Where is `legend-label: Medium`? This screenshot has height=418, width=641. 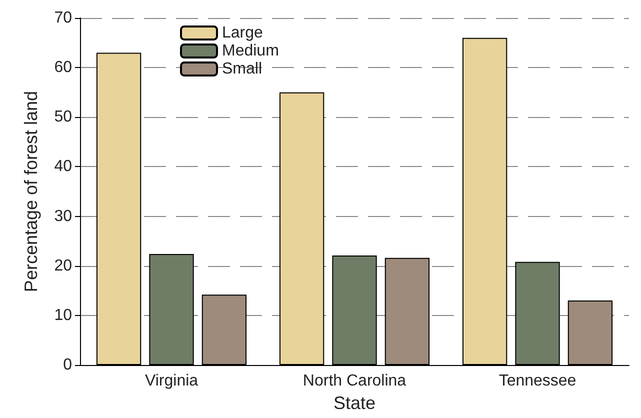
legend-label: Medium is located at coordinates (250, 51).